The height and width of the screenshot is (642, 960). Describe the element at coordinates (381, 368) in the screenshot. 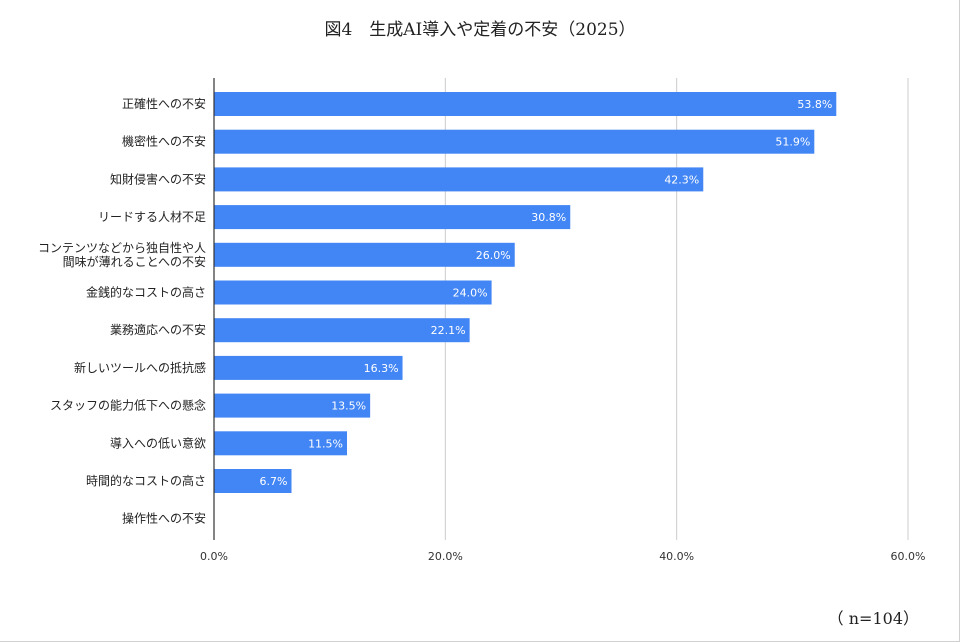

I see `bar-value-label: 16.3%` at that location.